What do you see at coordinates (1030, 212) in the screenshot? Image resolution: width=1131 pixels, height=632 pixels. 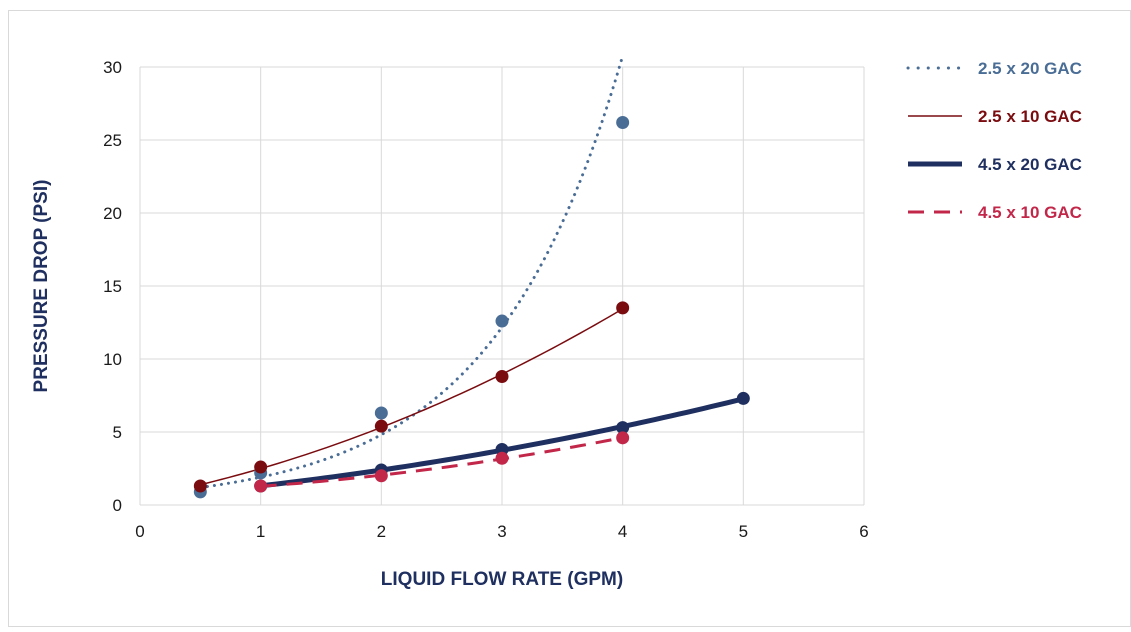 I see `legend-label: 4.5 x 10 GAC` at bounding box center [1030, 212].